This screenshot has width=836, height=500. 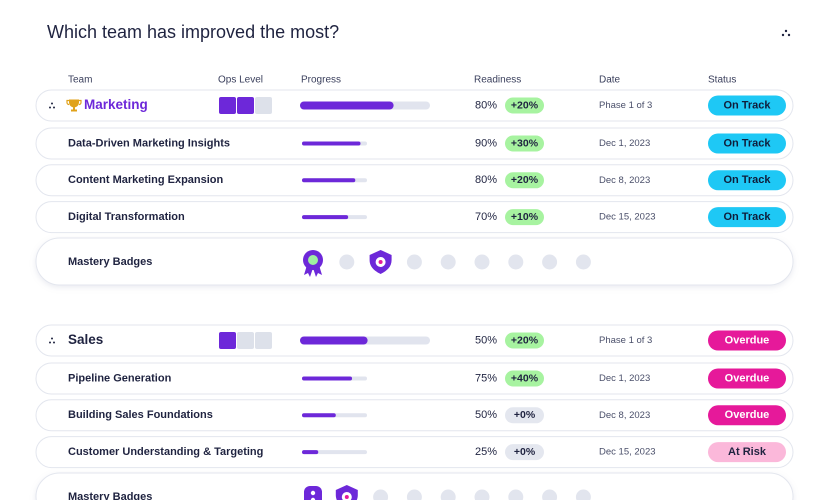 What do you see at coordinates (610, 80) in the screenshot?
I see `column-header: Date` at bounding box center [610, 80].